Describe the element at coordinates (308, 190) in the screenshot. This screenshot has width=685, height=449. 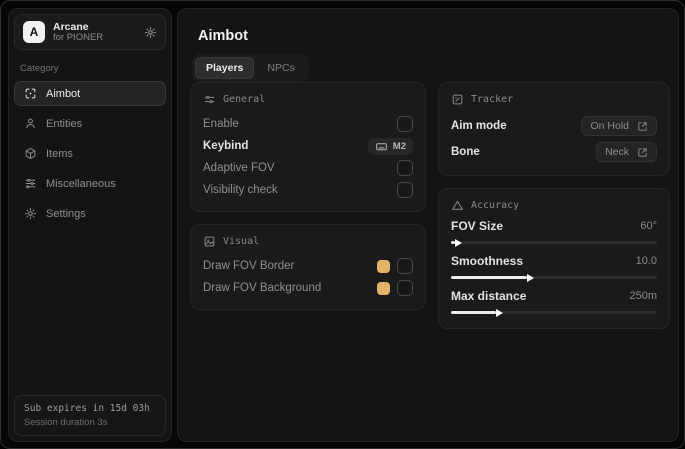
I see `setting-row-visibility-check: Visibility check` at that location.